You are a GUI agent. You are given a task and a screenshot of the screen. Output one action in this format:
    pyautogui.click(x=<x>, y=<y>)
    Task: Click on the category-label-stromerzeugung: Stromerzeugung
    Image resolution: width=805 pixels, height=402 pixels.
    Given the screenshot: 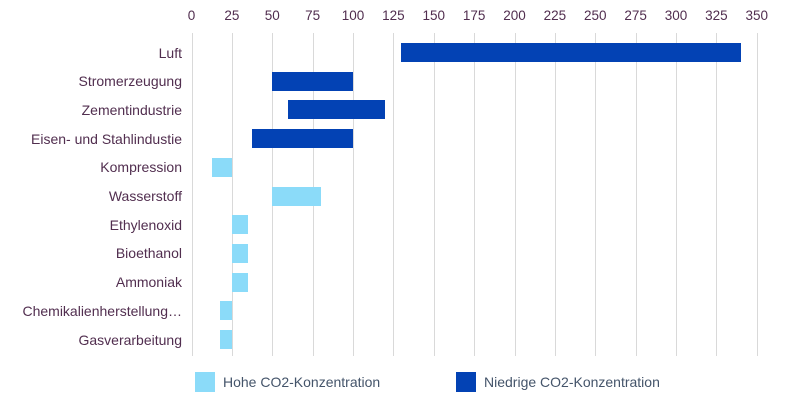 What is the action you would take?
    pyautogui.click(x=130, y=81)
    